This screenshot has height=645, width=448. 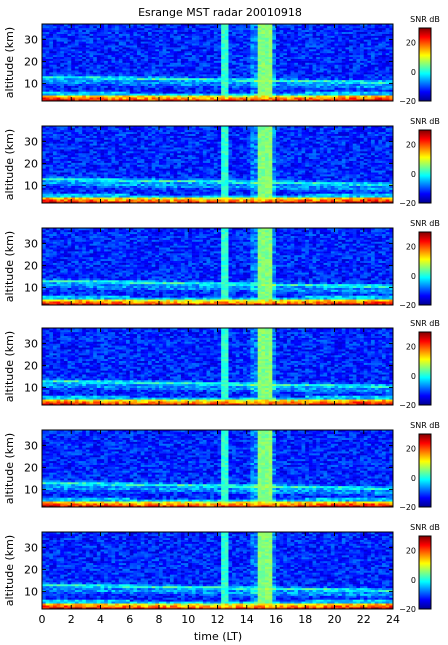 What do you see at coordinates (159, 619) in the screenshot?
I see `x-tick-label: 8` at bounding box center [159, 619].